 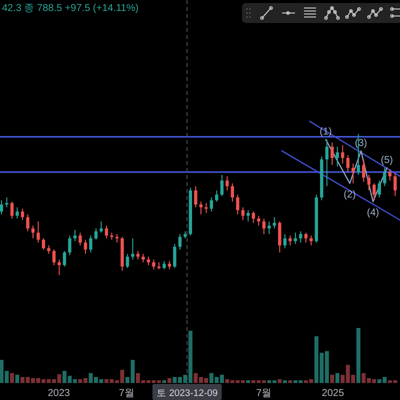 I want to click on annotation: (2), so click(x=350, y=194).